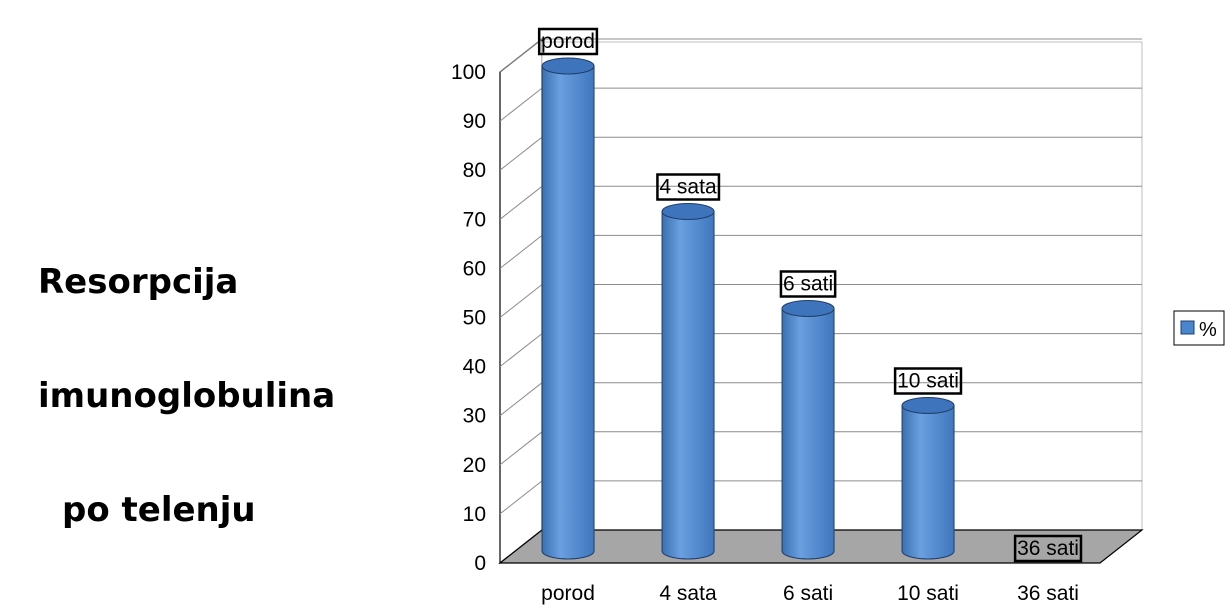 The height and width of the screenshot is (609, 1226). What do you see at coordinates (928, 593) in the screenshot?
I see `x-tick-label: 10 sati` at bounding box center [928, 593].